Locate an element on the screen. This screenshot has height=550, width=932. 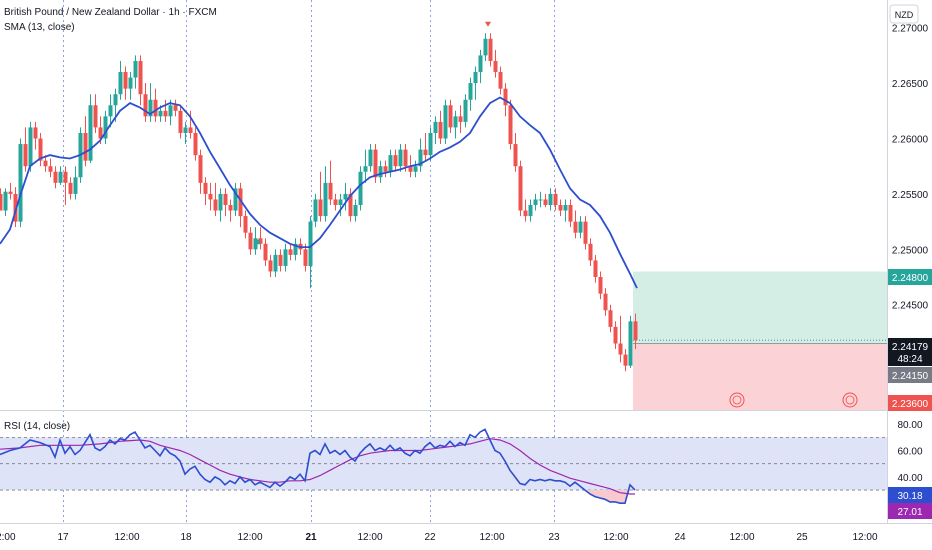
rsi-pane is located at coordinates (443, 466).